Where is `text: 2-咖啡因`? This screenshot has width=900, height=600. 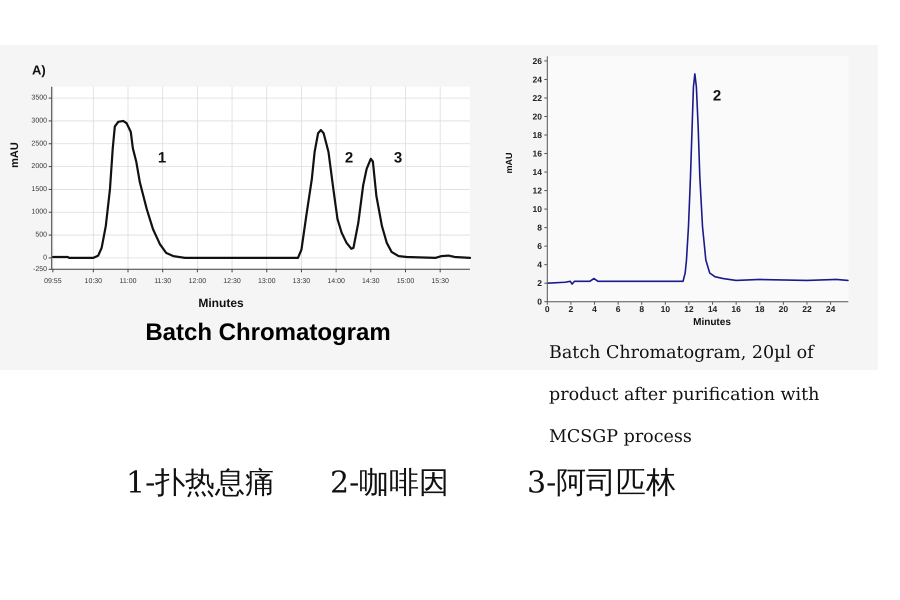
text: 2-咖啡因 is located at coordinates (390, 483).